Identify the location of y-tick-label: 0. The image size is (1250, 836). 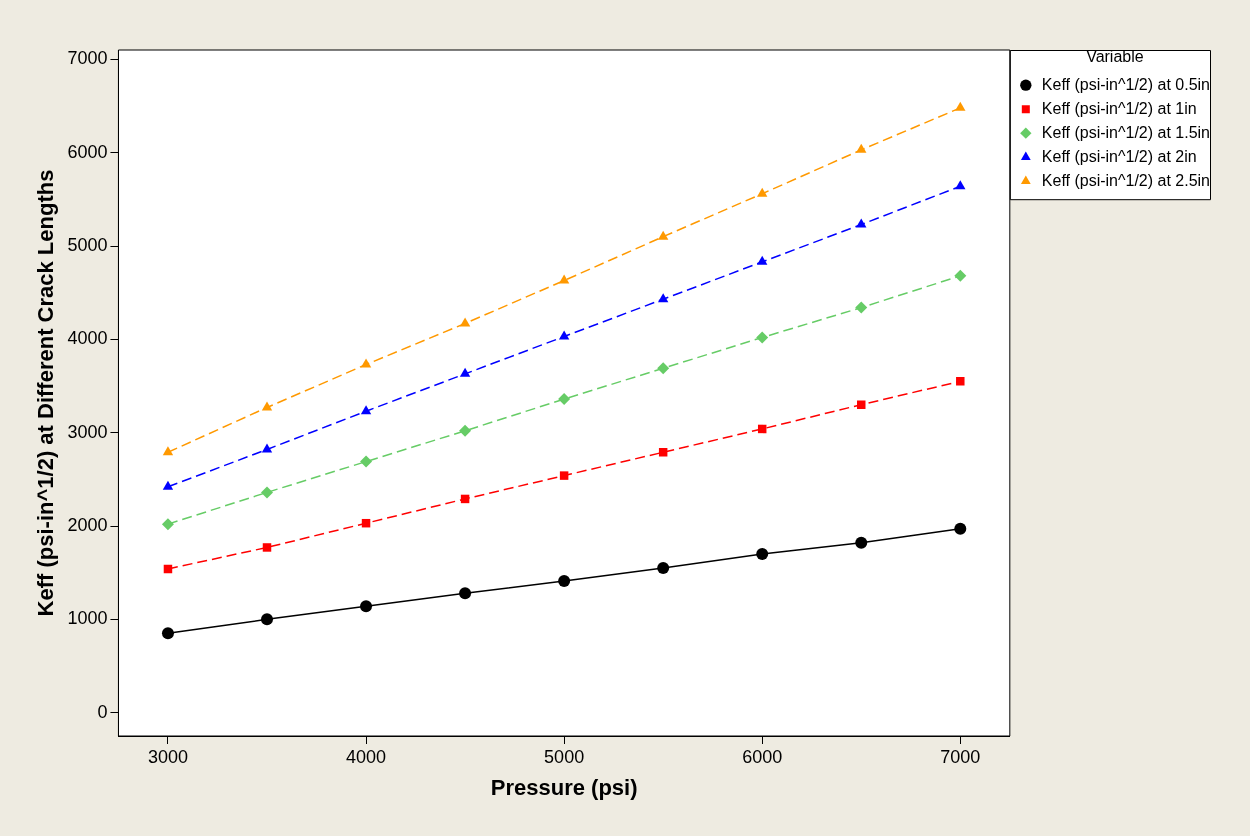
(102, 711).